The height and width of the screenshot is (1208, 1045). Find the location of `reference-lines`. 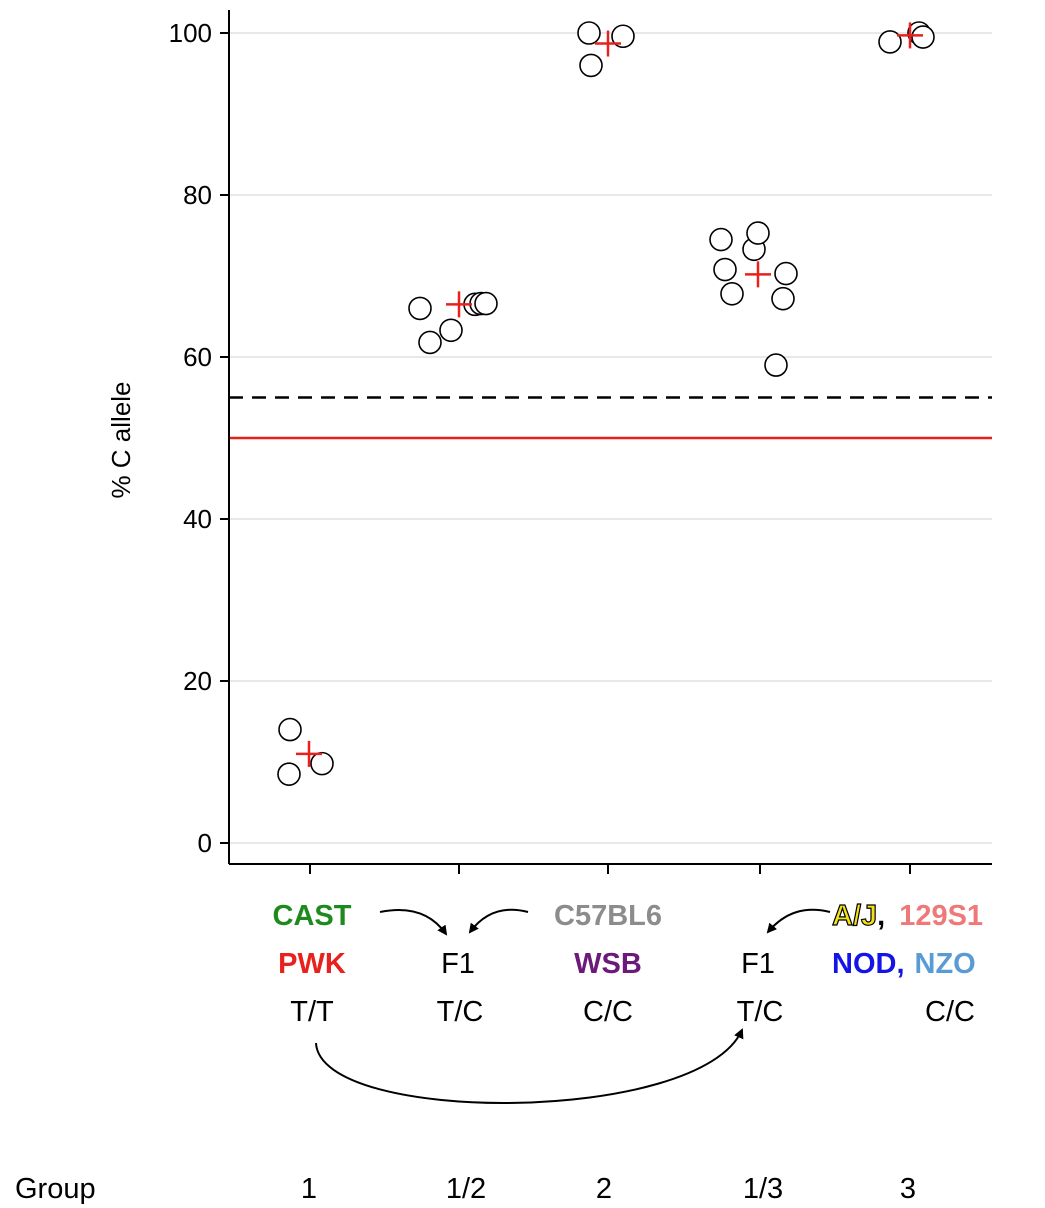

reference-lines is located at coordinates (610, 418).